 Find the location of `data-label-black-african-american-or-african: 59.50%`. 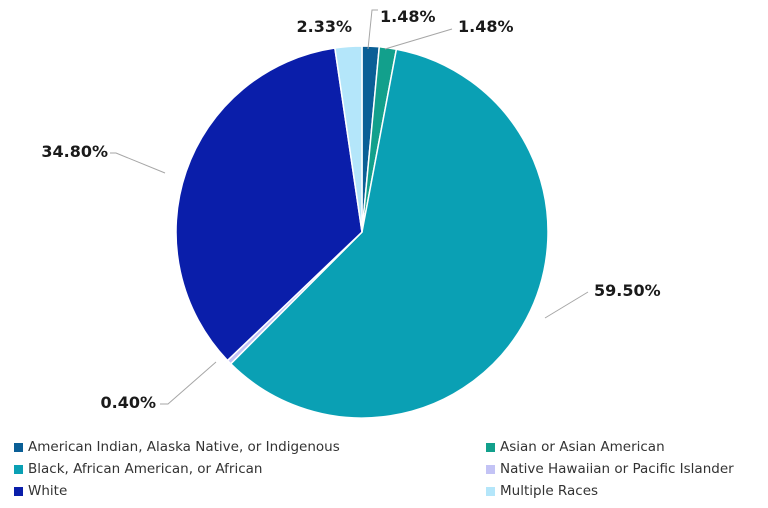

data-label-black-african-american-or-african: 59.50% is located at coordinates (627, 290).